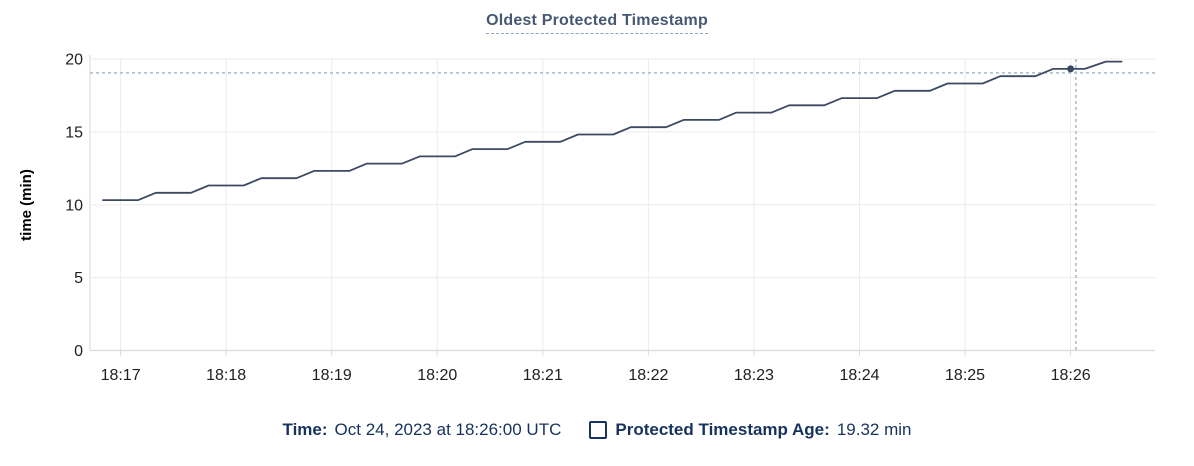 Image resolution: width=1194 pixels, height=466 pixels. I want to click on legend-time-label: Time:, so click(305, 429).